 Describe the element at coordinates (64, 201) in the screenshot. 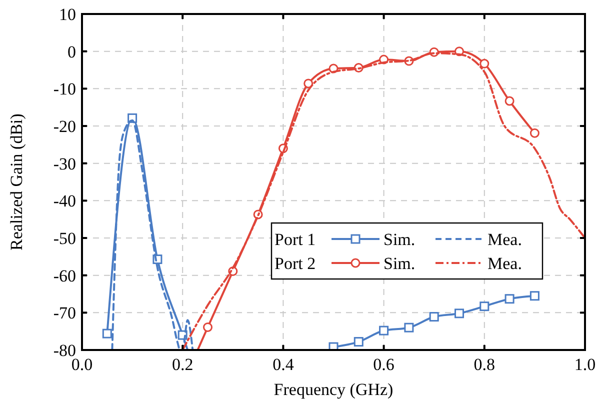

I see `y-tick-label: -40` at that location.